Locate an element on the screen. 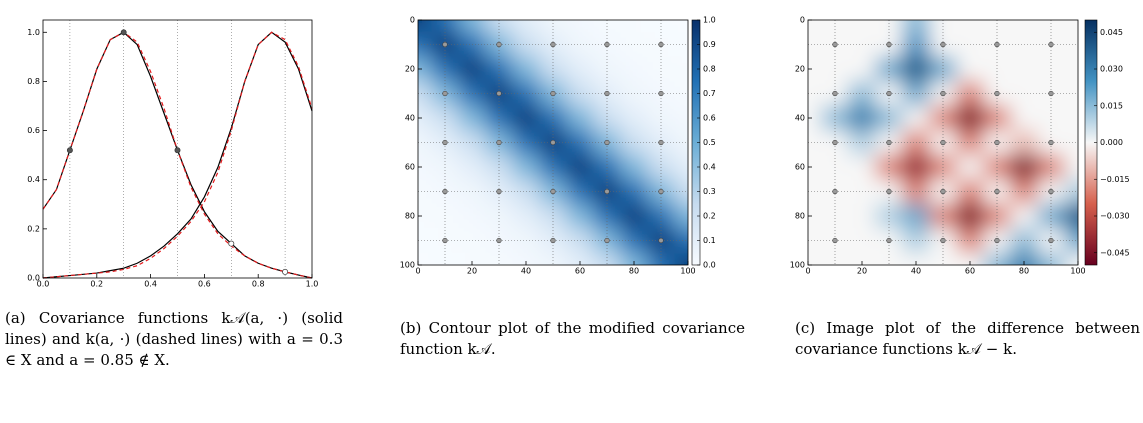 The width and height of the screenshot is (1143, 423). y-tick-label: 80 is located at coordinates (800, 216).